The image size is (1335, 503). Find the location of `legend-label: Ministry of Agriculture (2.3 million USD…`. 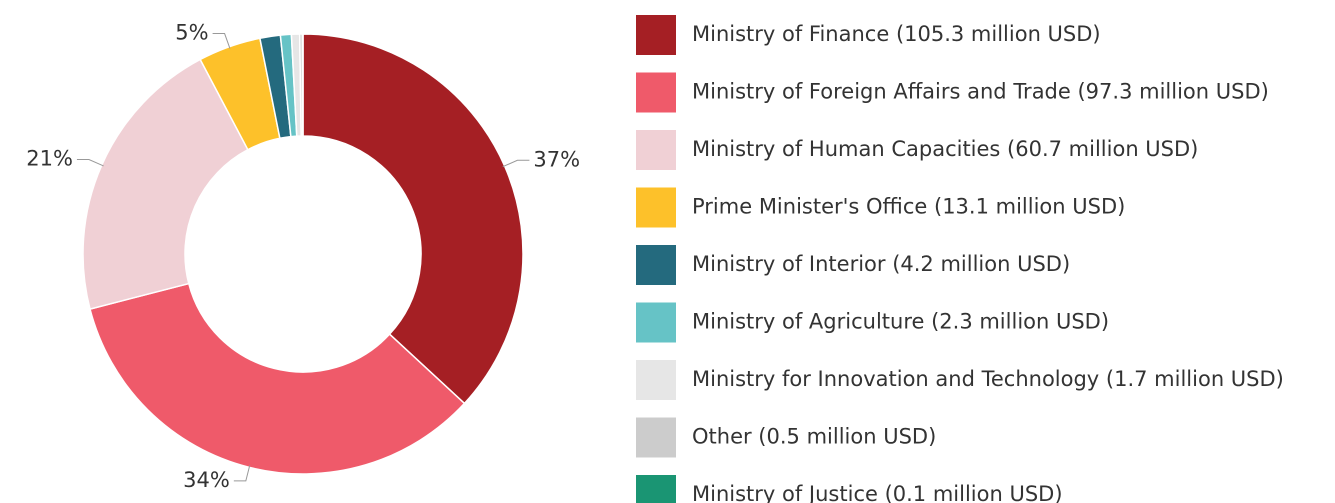

legend-label: Ministry of Agriculture (2.3 million USD… is located at coordinates (900, 322).